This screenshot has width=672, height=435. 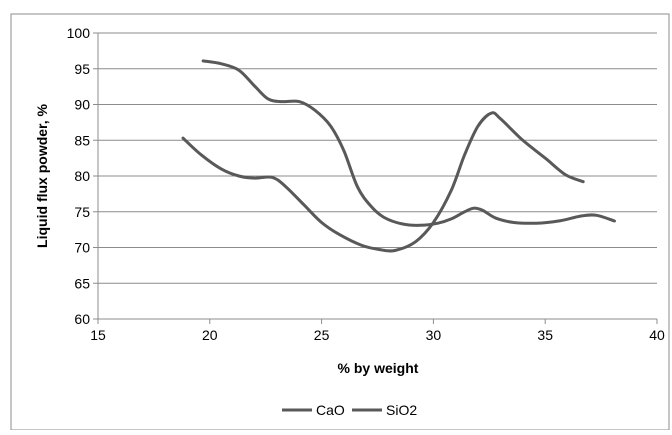 What do you see at coordinates (434, 335) in the screenshot?
I see `x-tick-label: 30` at bounding box center [434, 335].